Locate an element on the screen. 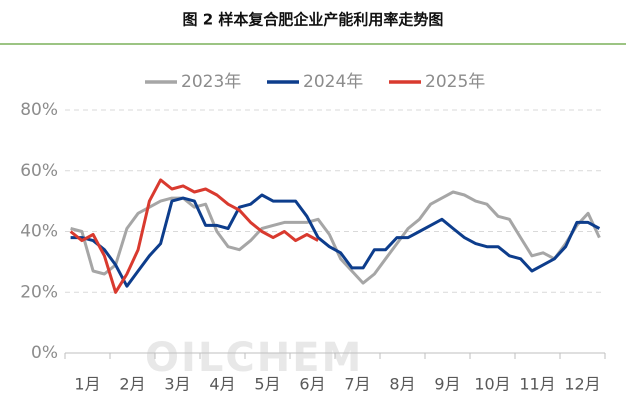 Image resolution: width=626 pixels, height=416 pixels. legend-label: 2023年 is located at coordinates (211, 82).